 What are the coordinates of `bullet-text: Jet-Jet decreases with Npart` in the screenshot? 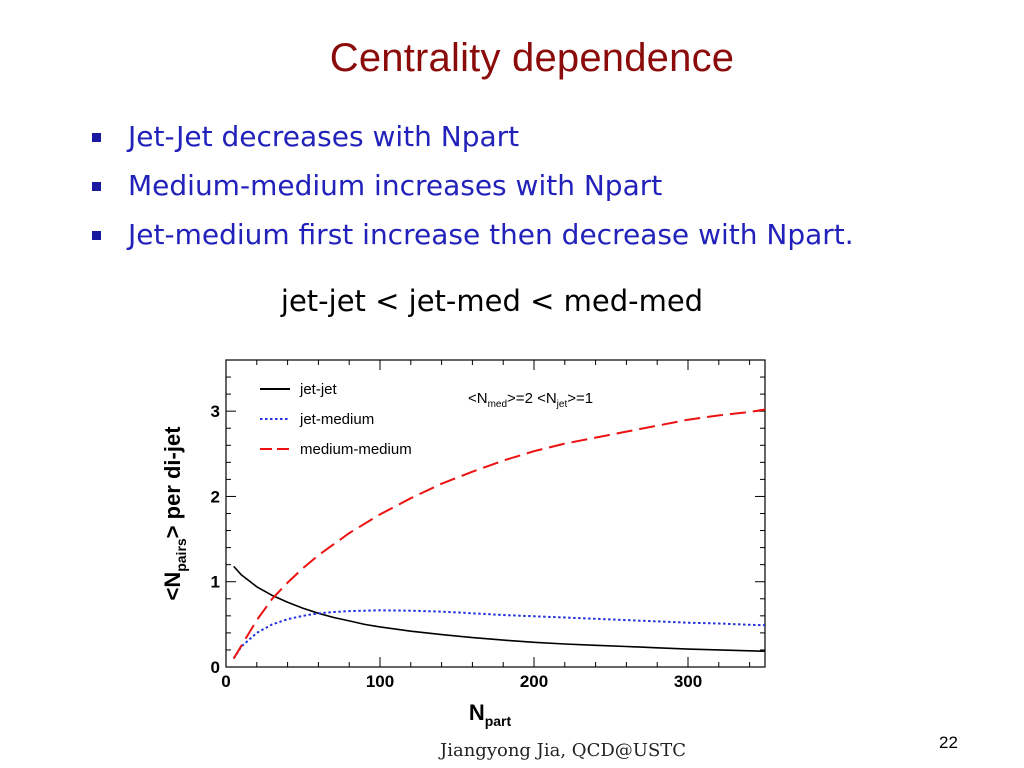 It's located at (324, 136).